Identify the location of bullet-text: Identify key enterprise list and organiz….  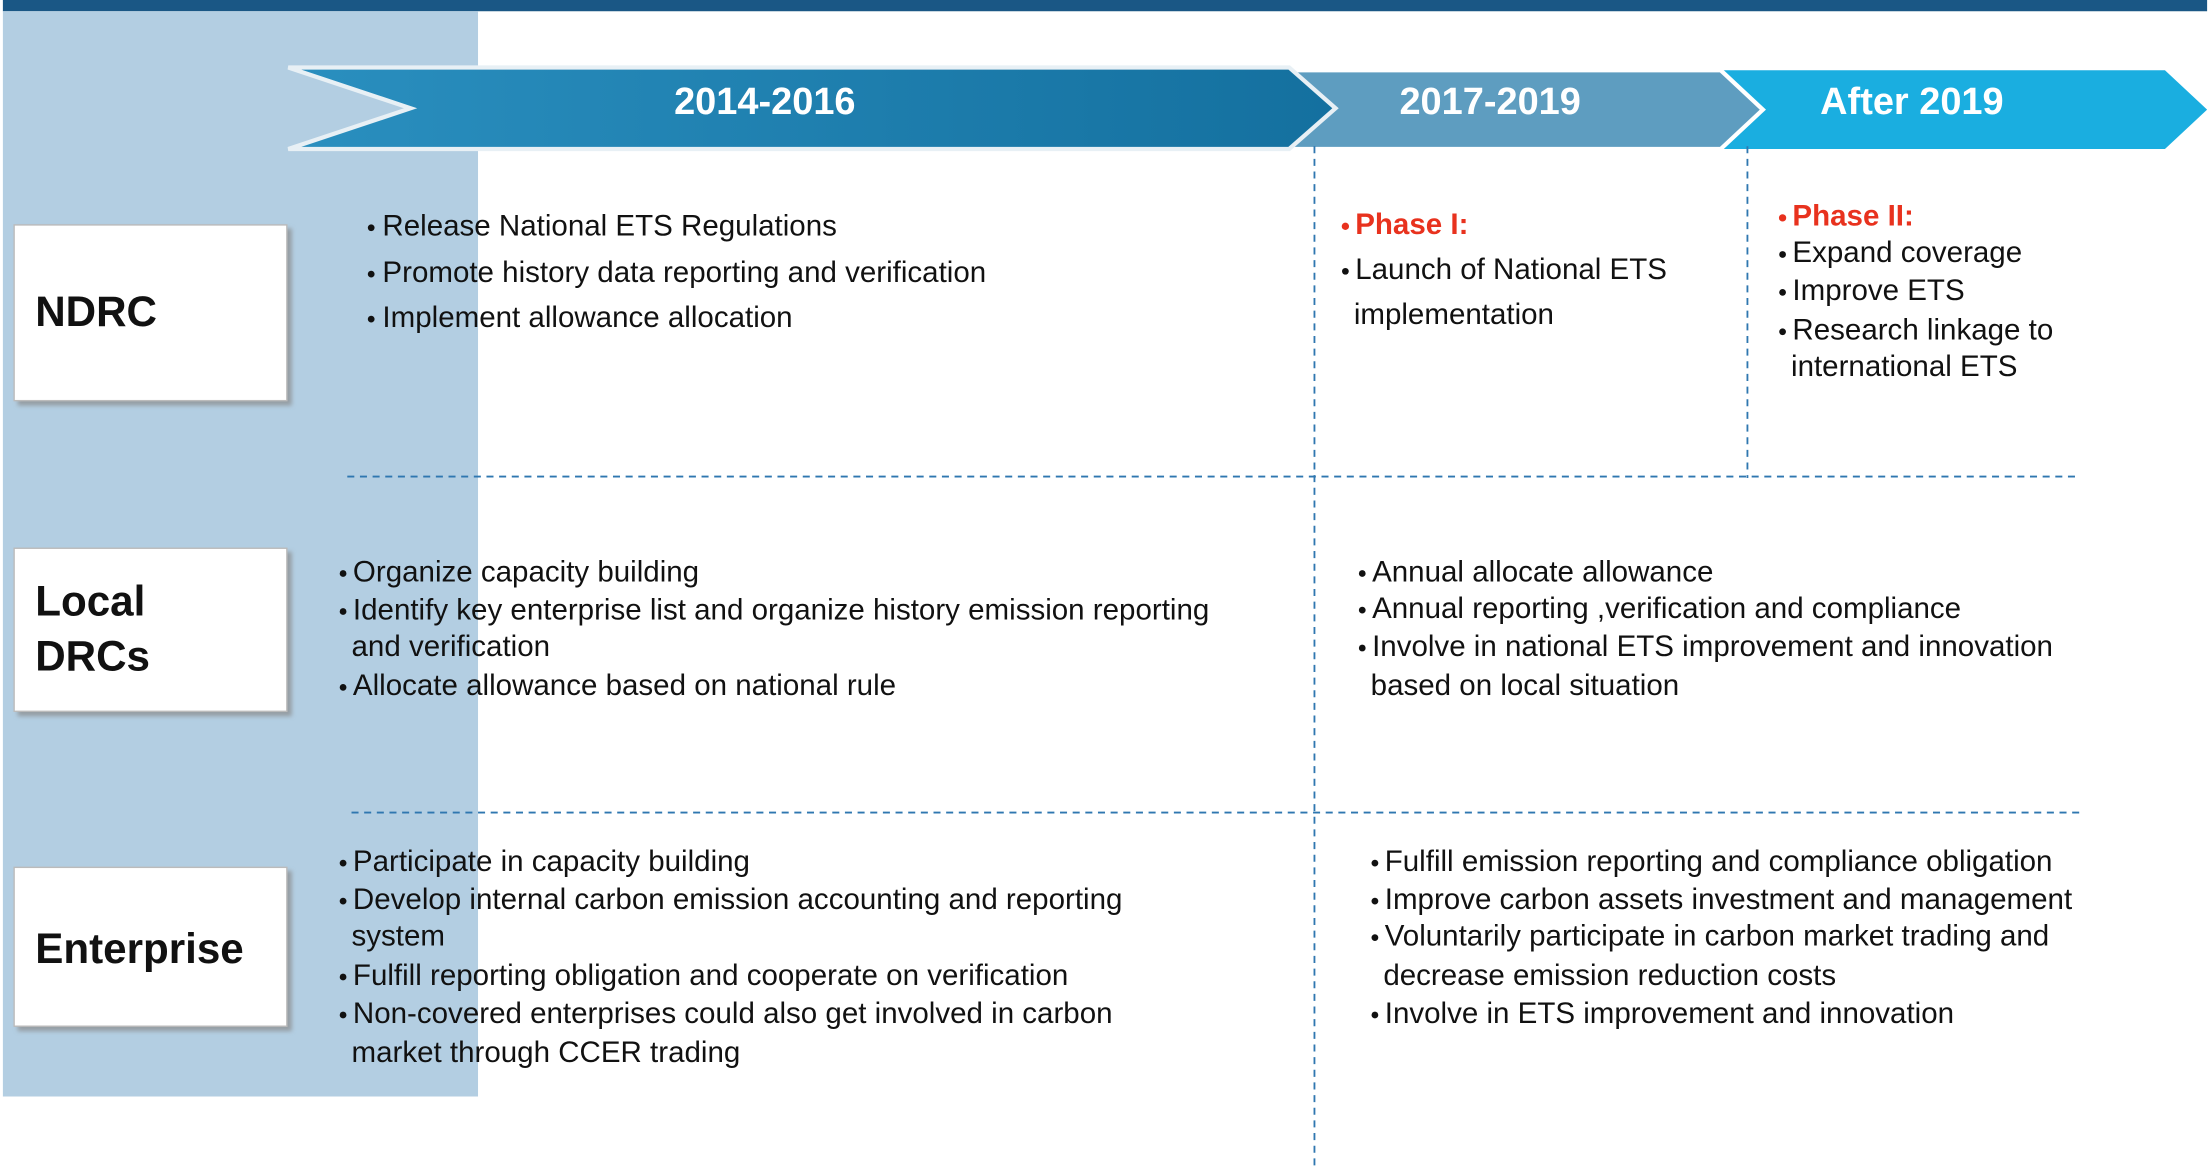
(781, 609).